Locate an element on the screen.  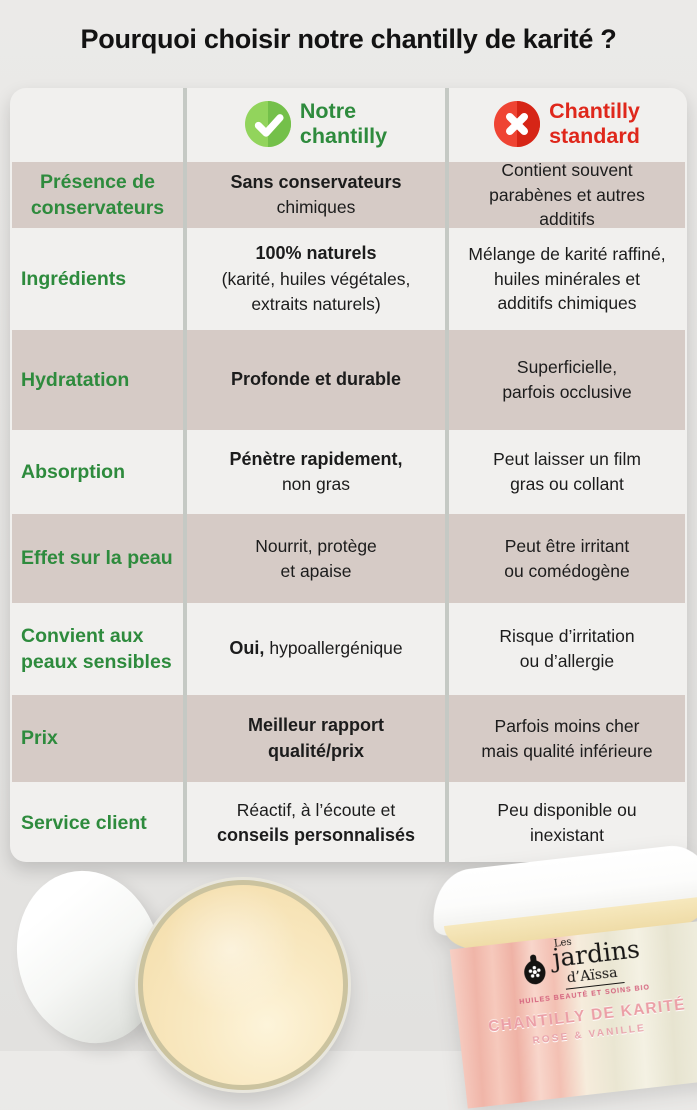
brand-name: Les jardins d’Aïssa is located at coordinates (597, 962).